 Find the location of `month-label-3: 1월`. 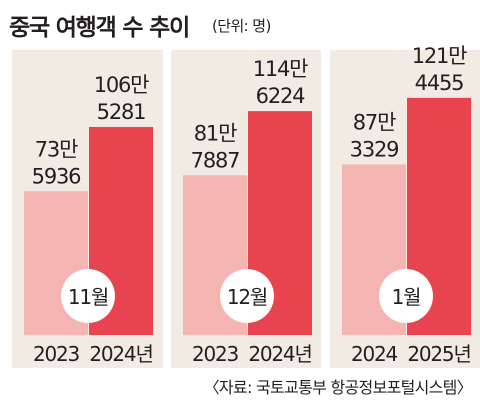

month-label-3: 1월 is located at coordinates (406, 297).